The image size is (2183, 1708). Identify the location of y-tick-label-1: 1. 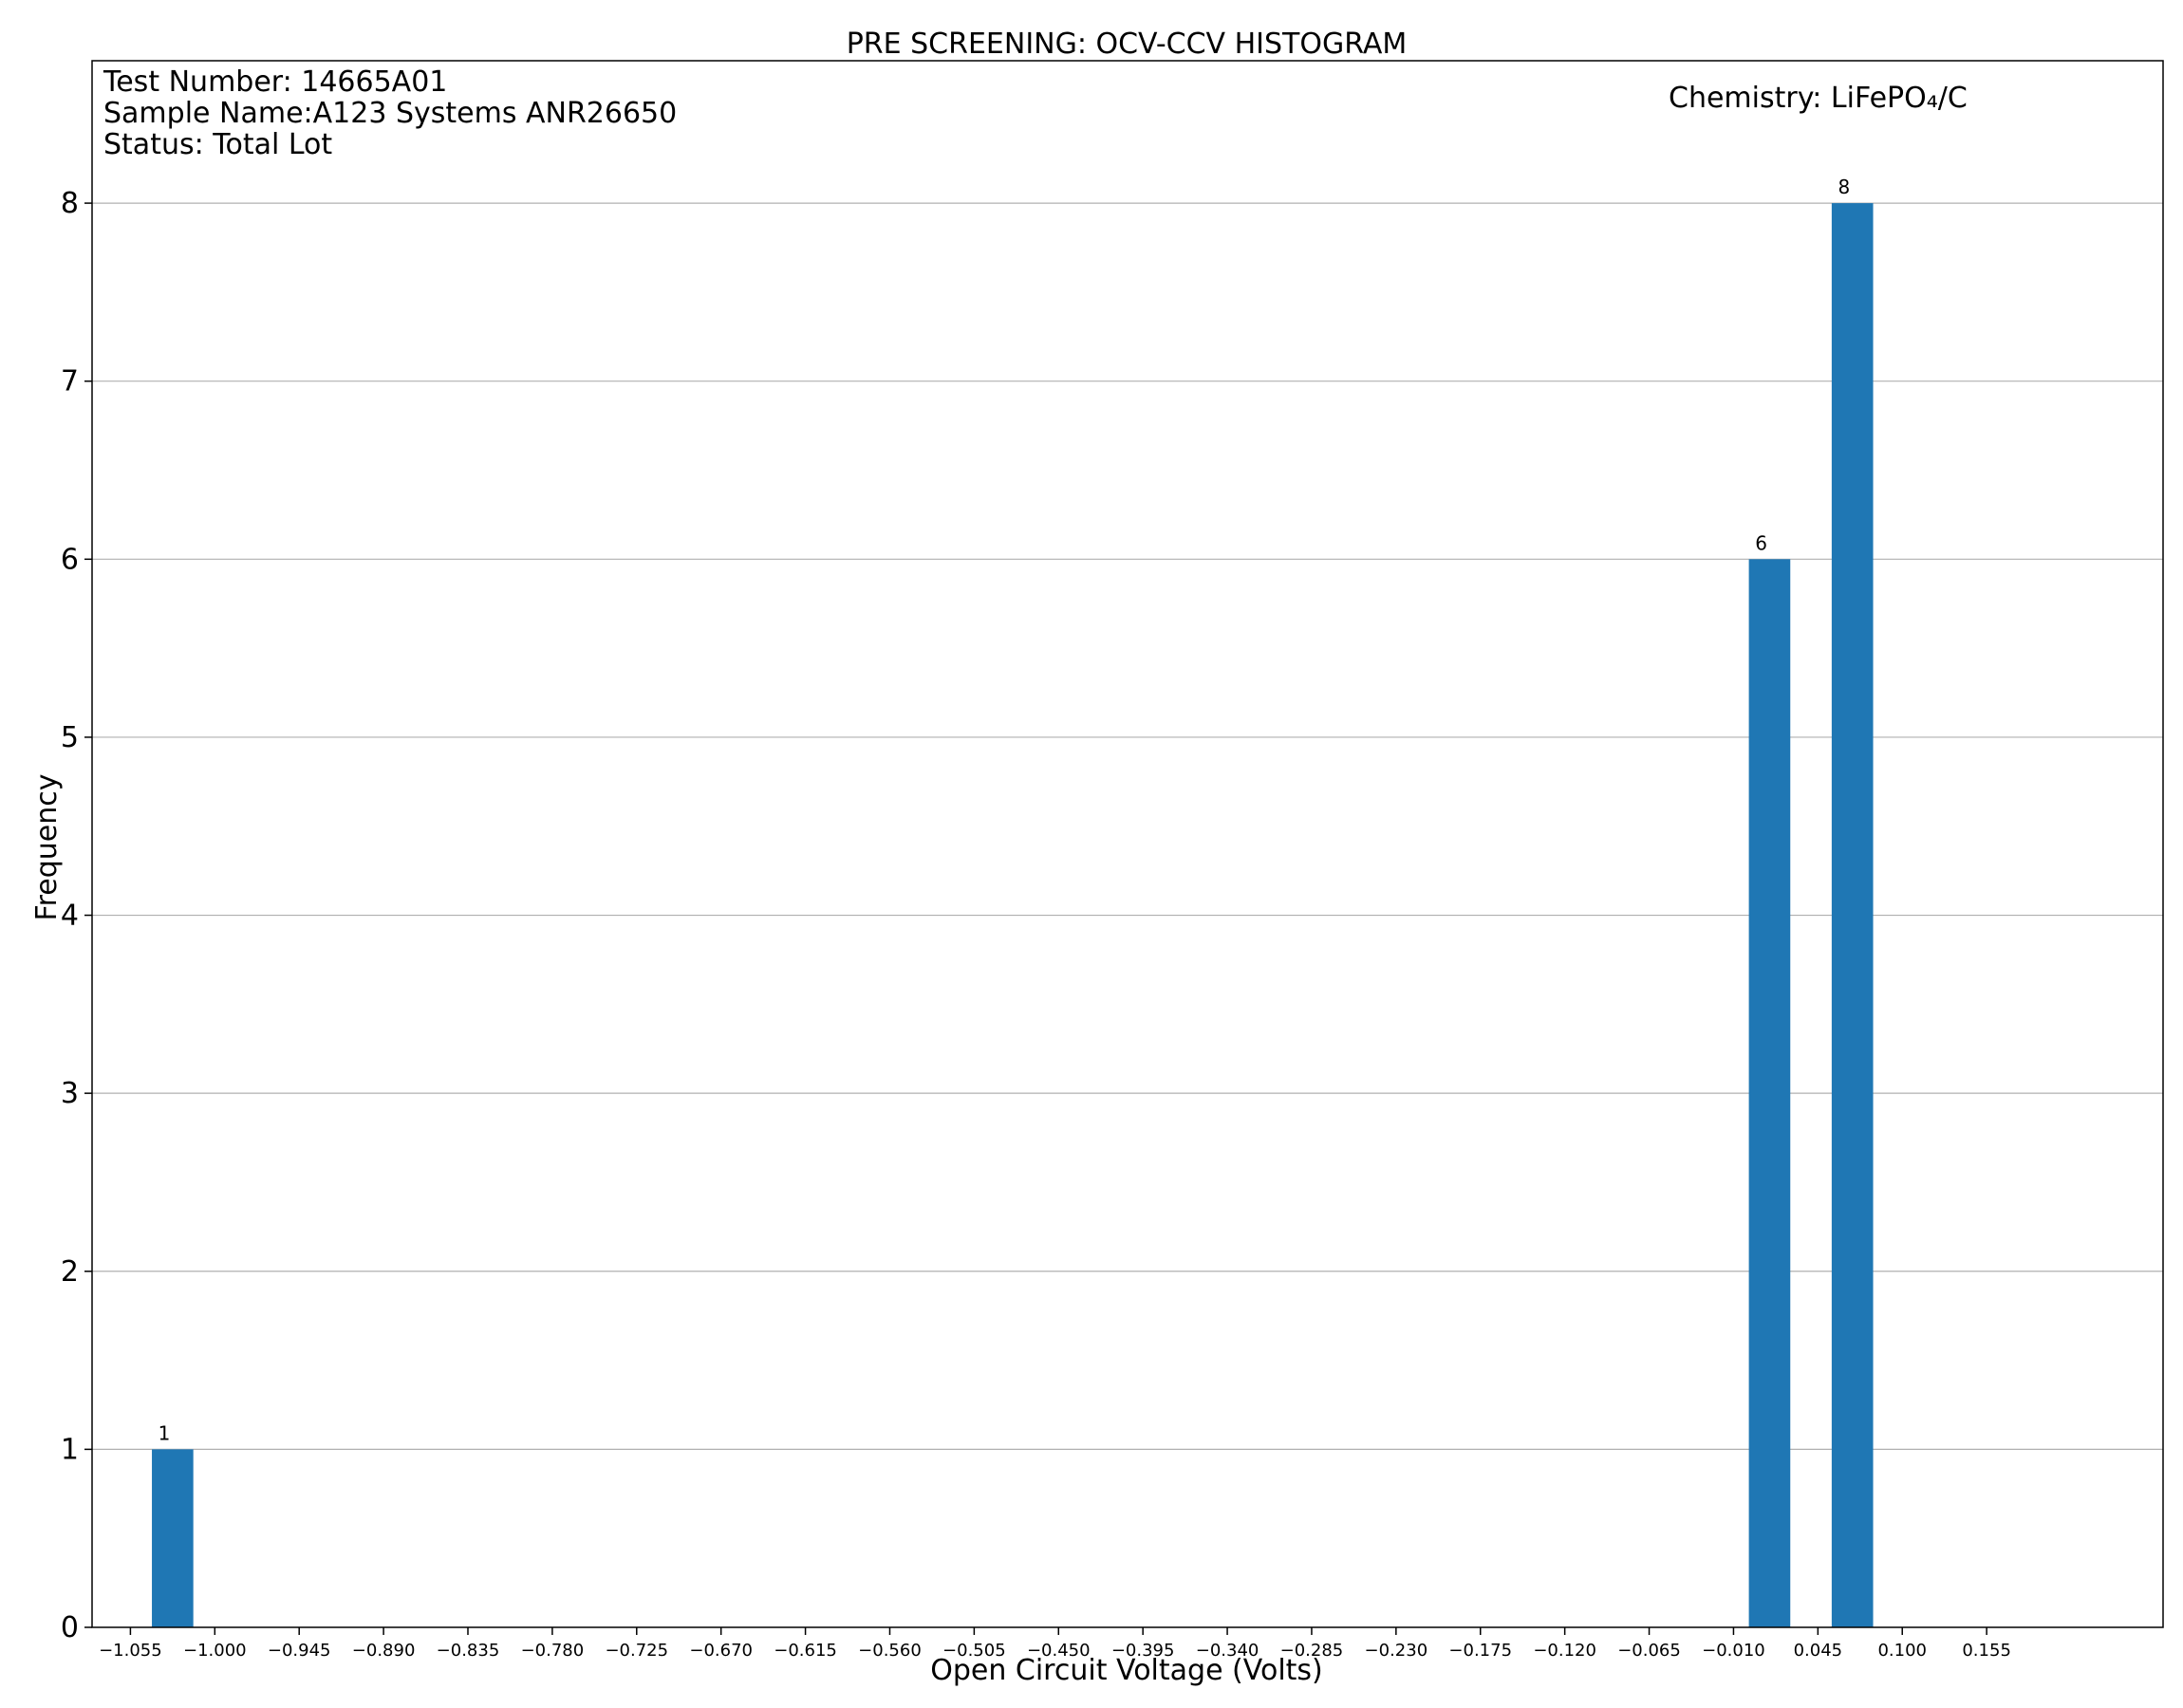
(70, 1449).